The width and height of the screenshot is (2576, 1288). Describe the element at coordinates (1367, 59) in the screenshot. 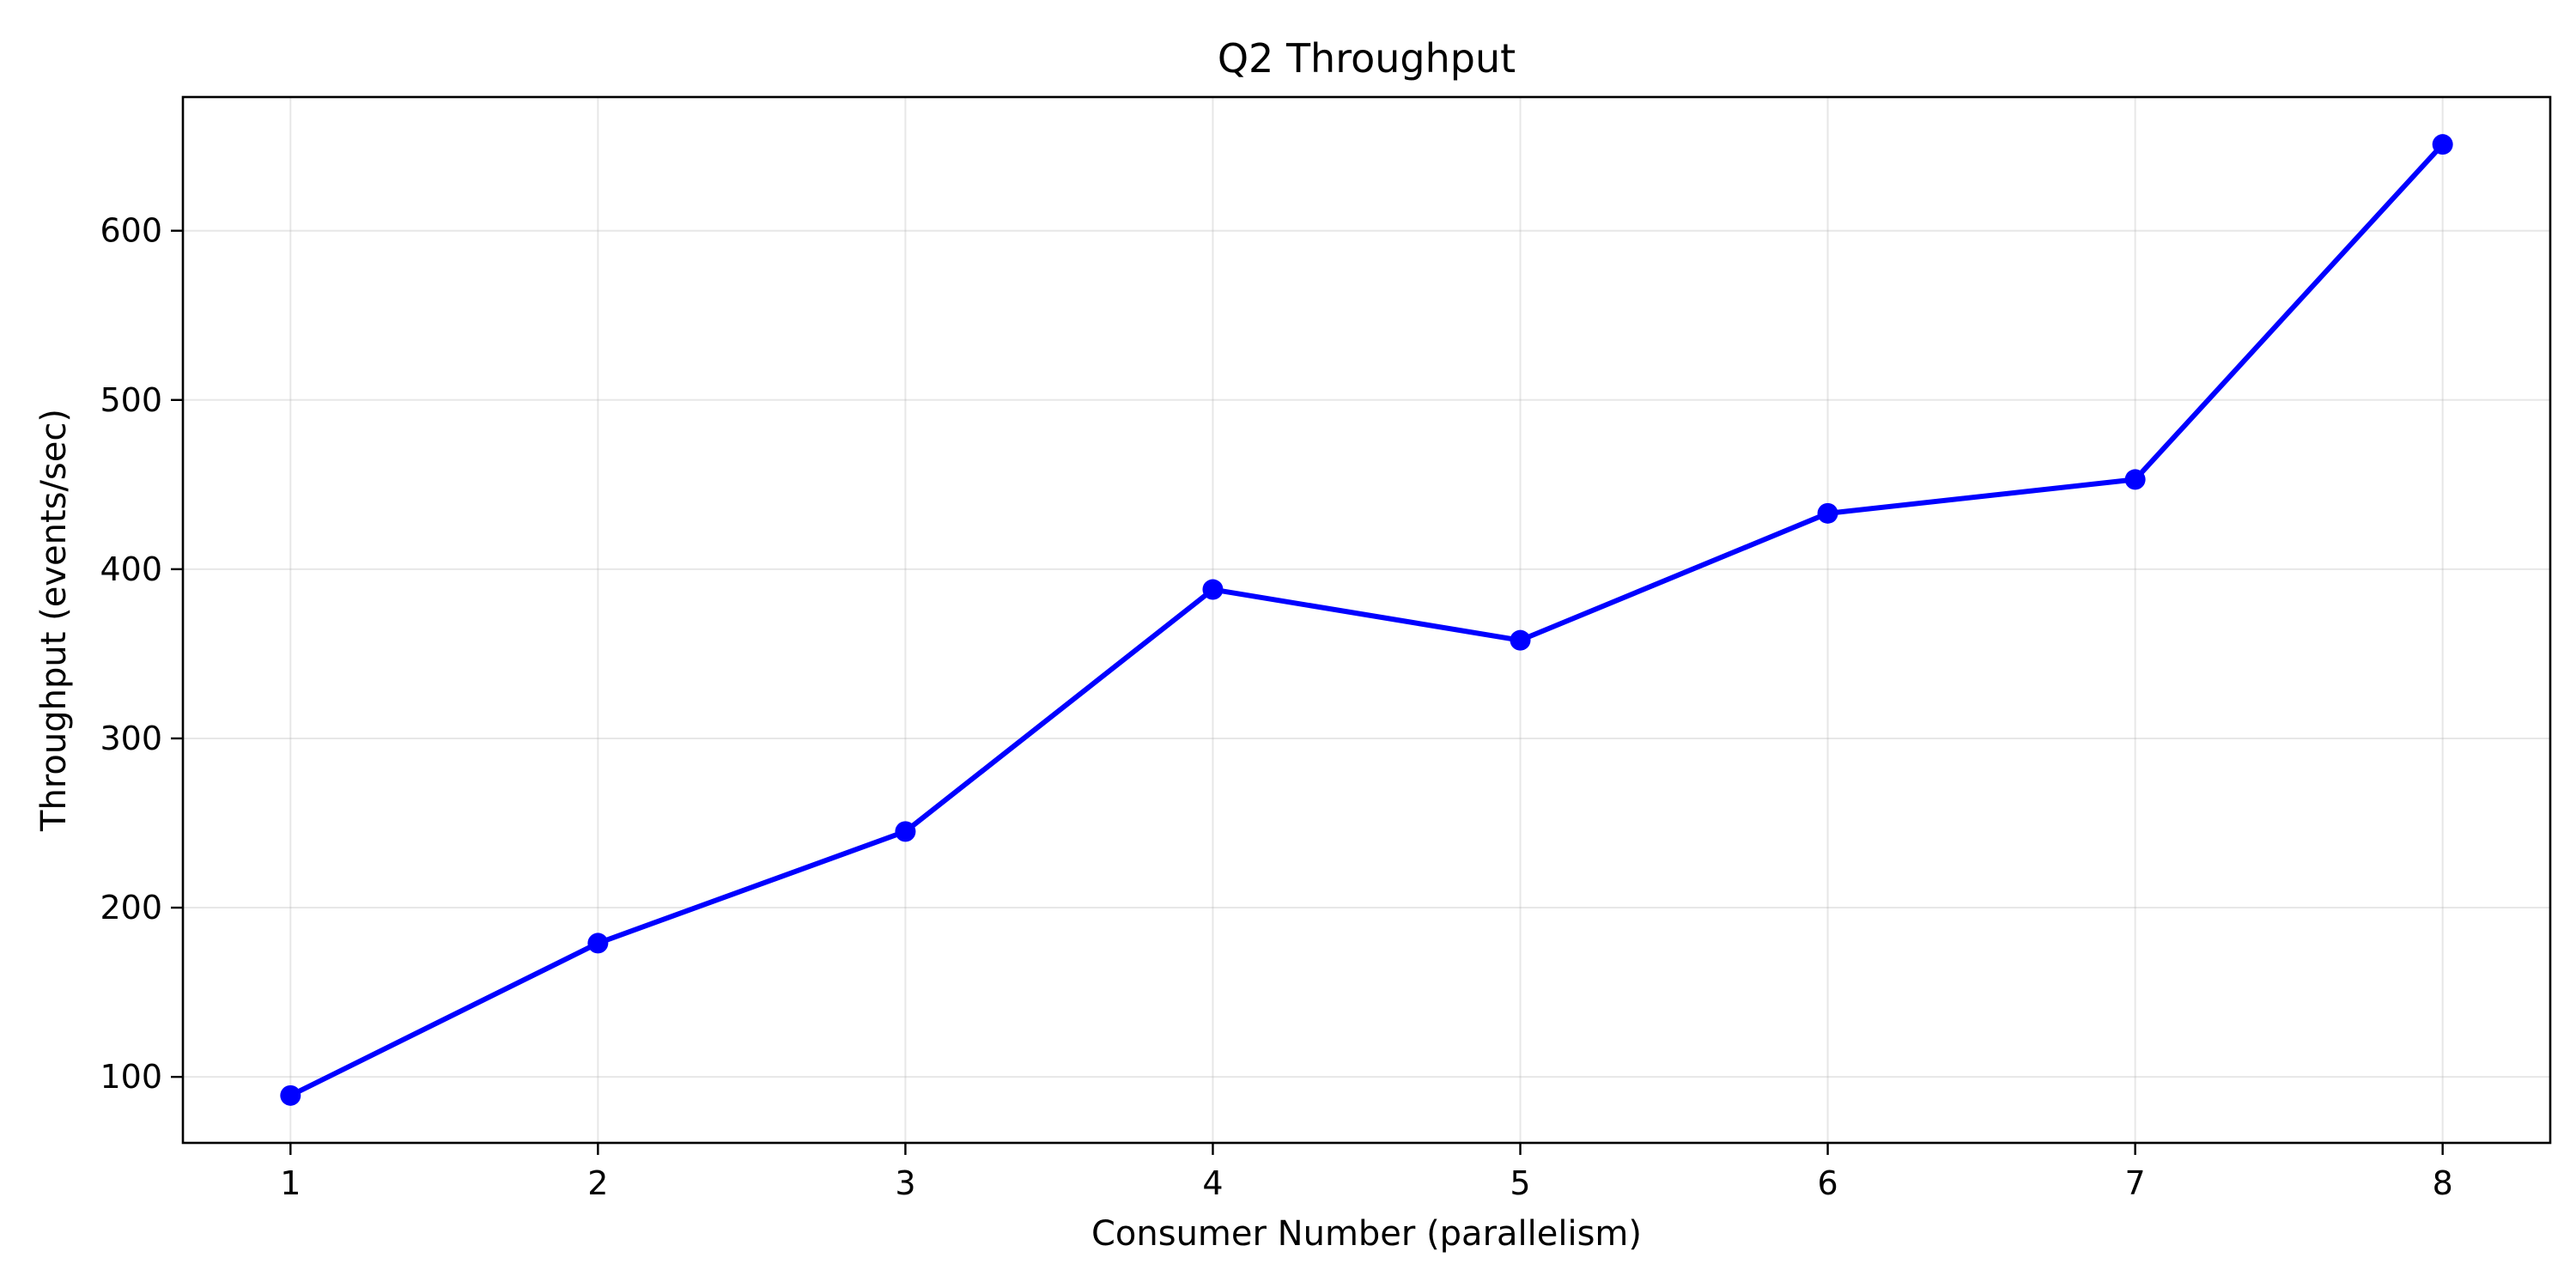

I see `chart-title: Q2 Throughput` at that location.